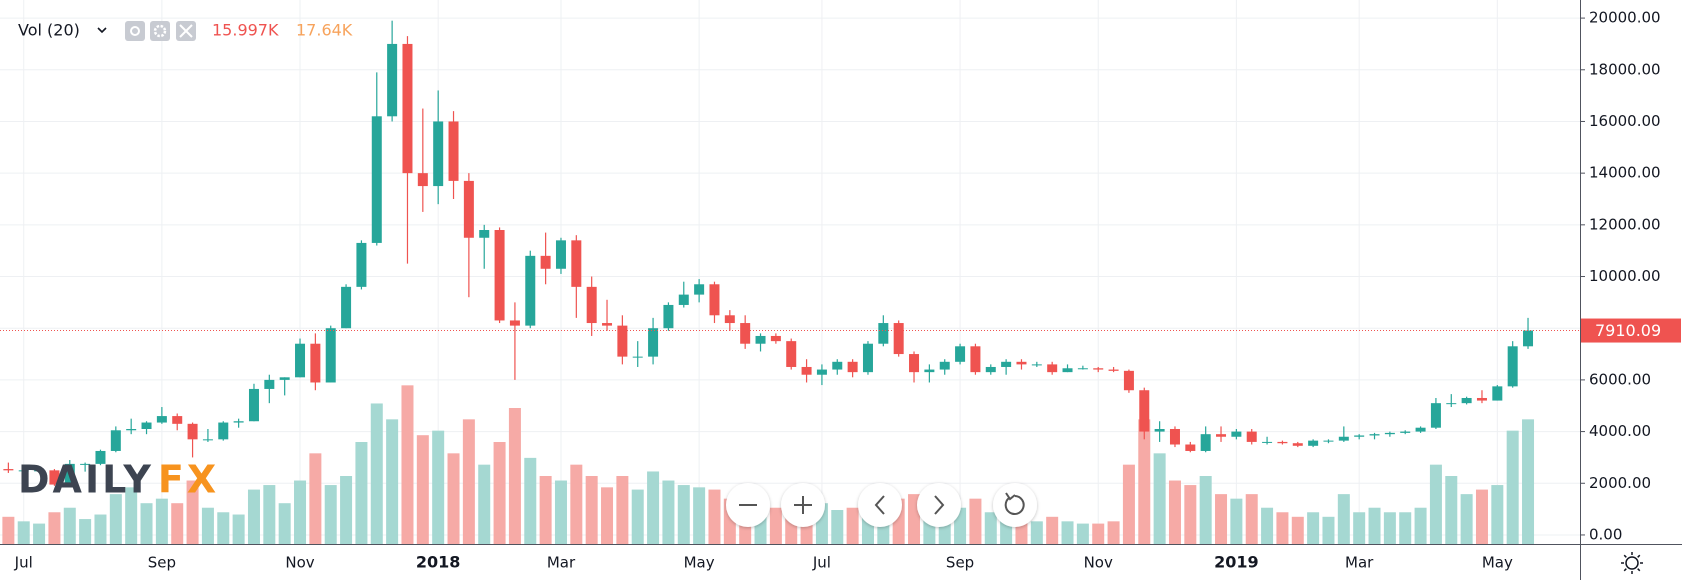 The width and height of the screenshot is (1682, 580). Describe the element at coordinates (135, 31) in the screenshot. I see `eye-icon` at that location.